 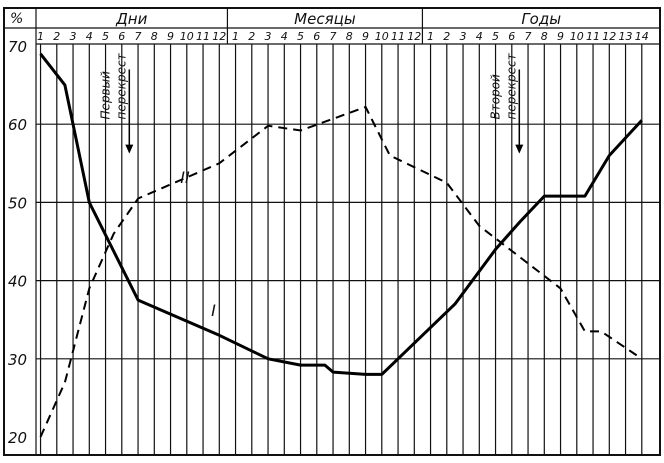 What do you see at coordinates (131, 19) in the screenshot?
I see `section-label: Дни` at bounding box center [131, 19].